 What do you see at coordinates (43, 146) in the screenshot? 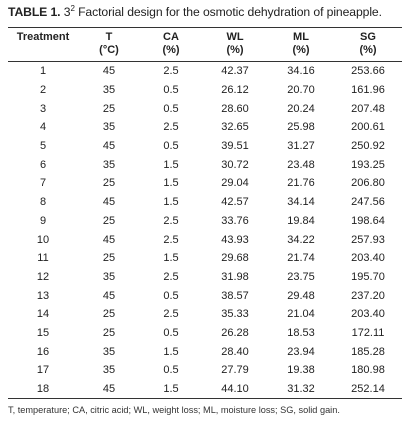
I see `table-cell-treatment: 5` at bounding box center [43, 146].